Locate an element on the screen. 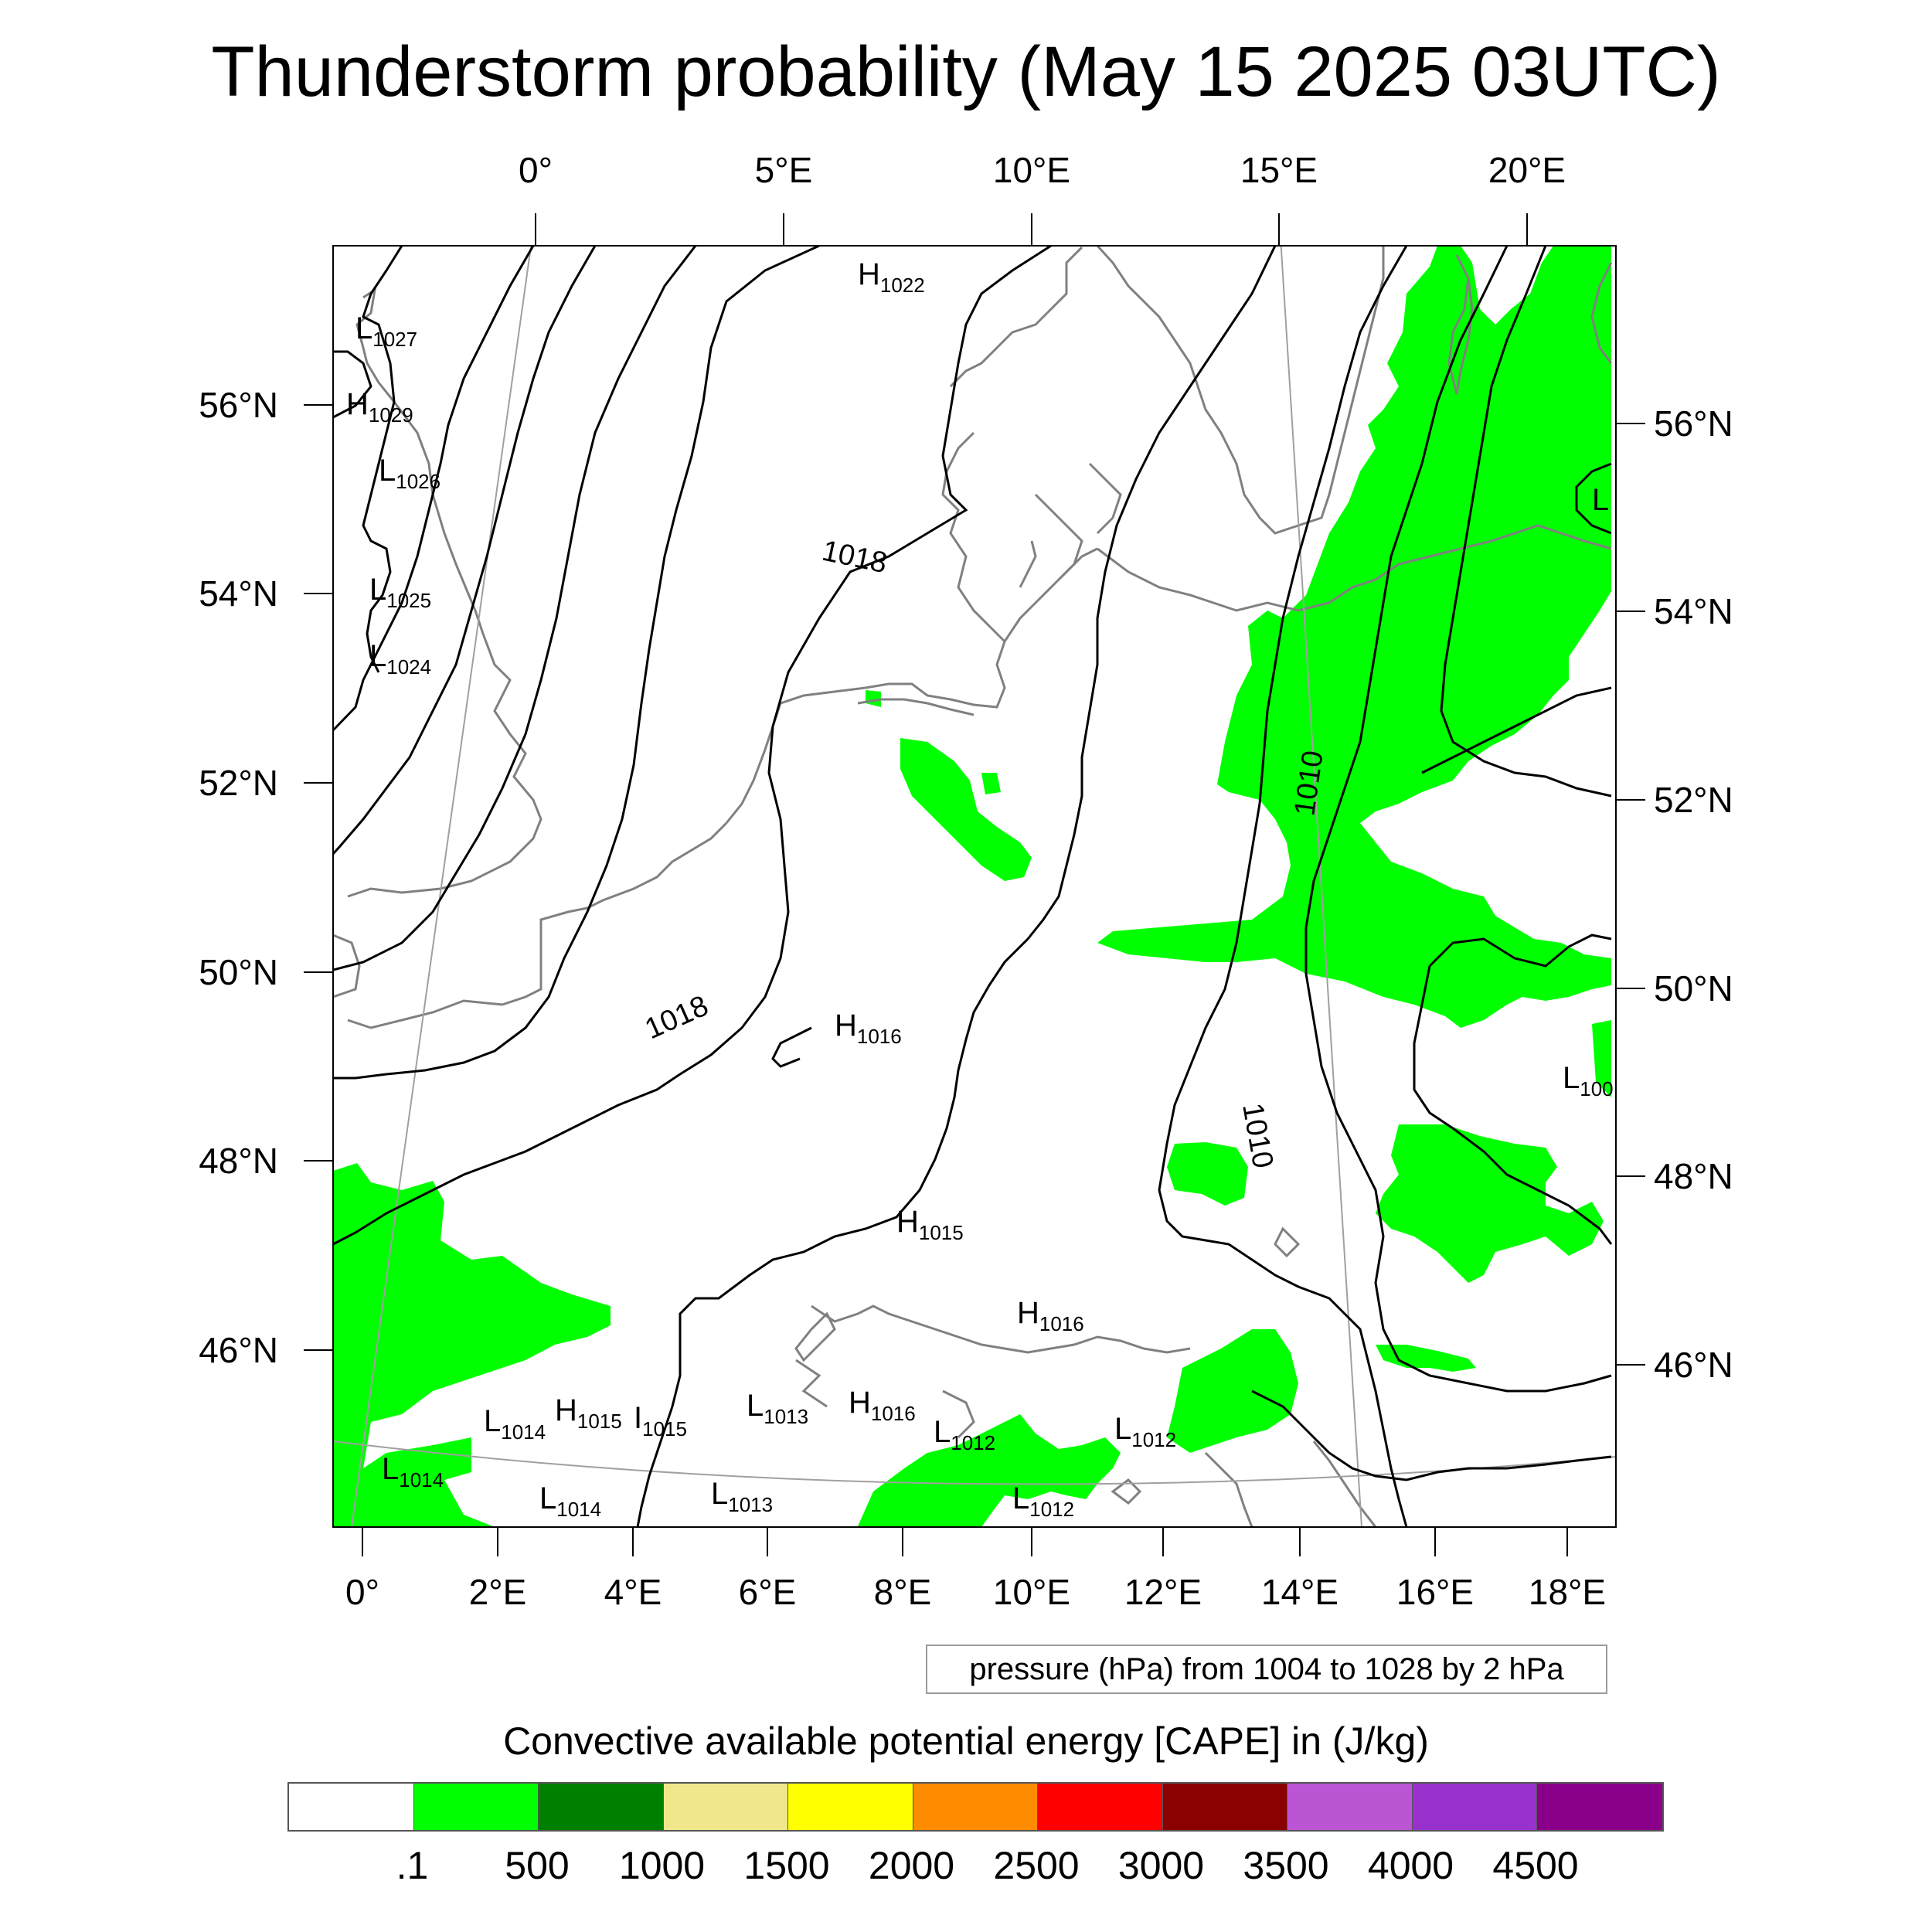  colorbar-tick-label: 3500 is located at coordinates (1286, 1866).